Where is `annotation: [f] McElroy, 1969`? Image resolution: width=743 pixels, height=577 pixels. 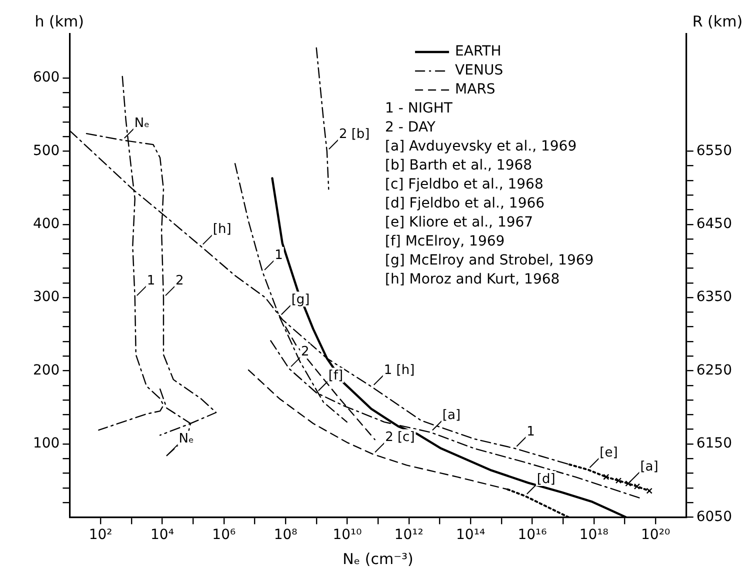
annotation: [f] McElroy, 1969 is located at coordinates (445, 242).